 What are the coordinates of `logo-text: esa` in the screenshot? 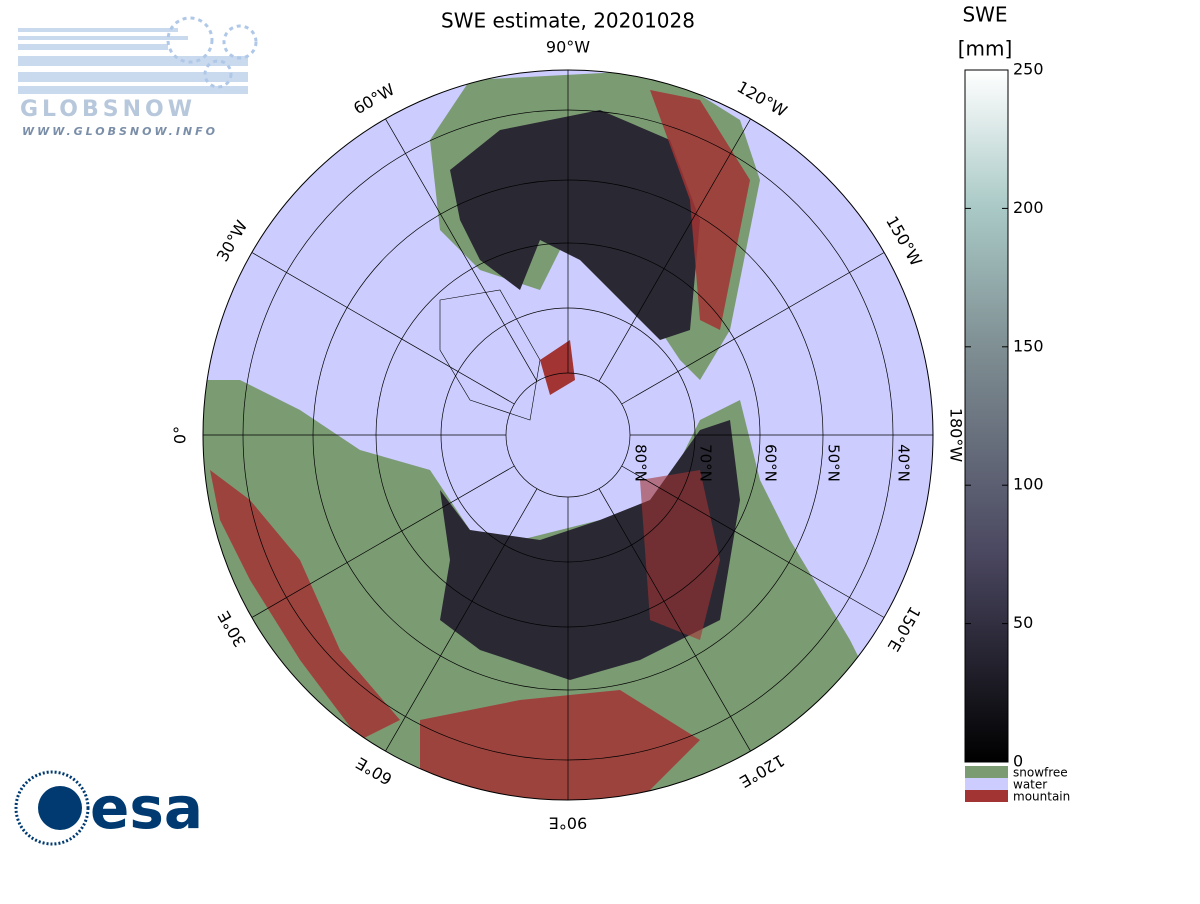 It's located at (146, 808).